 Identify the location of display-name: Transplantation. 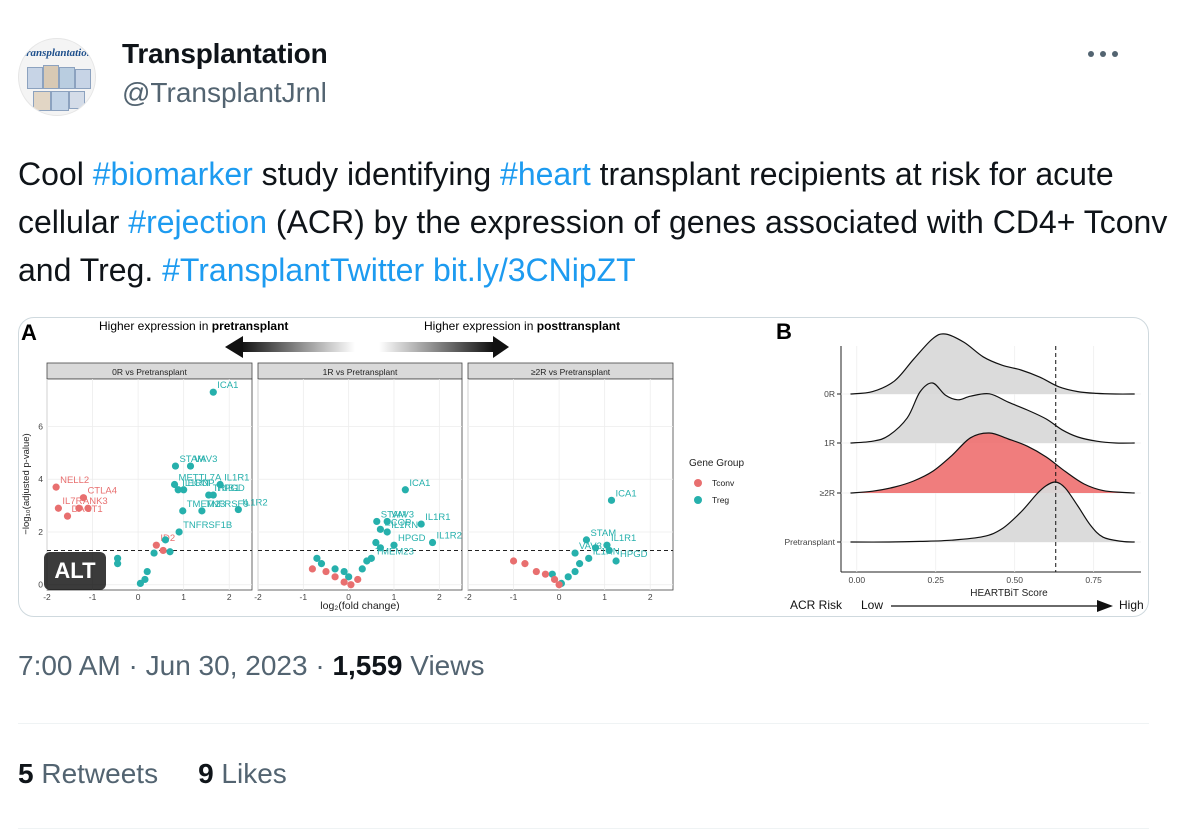
(225, 53).